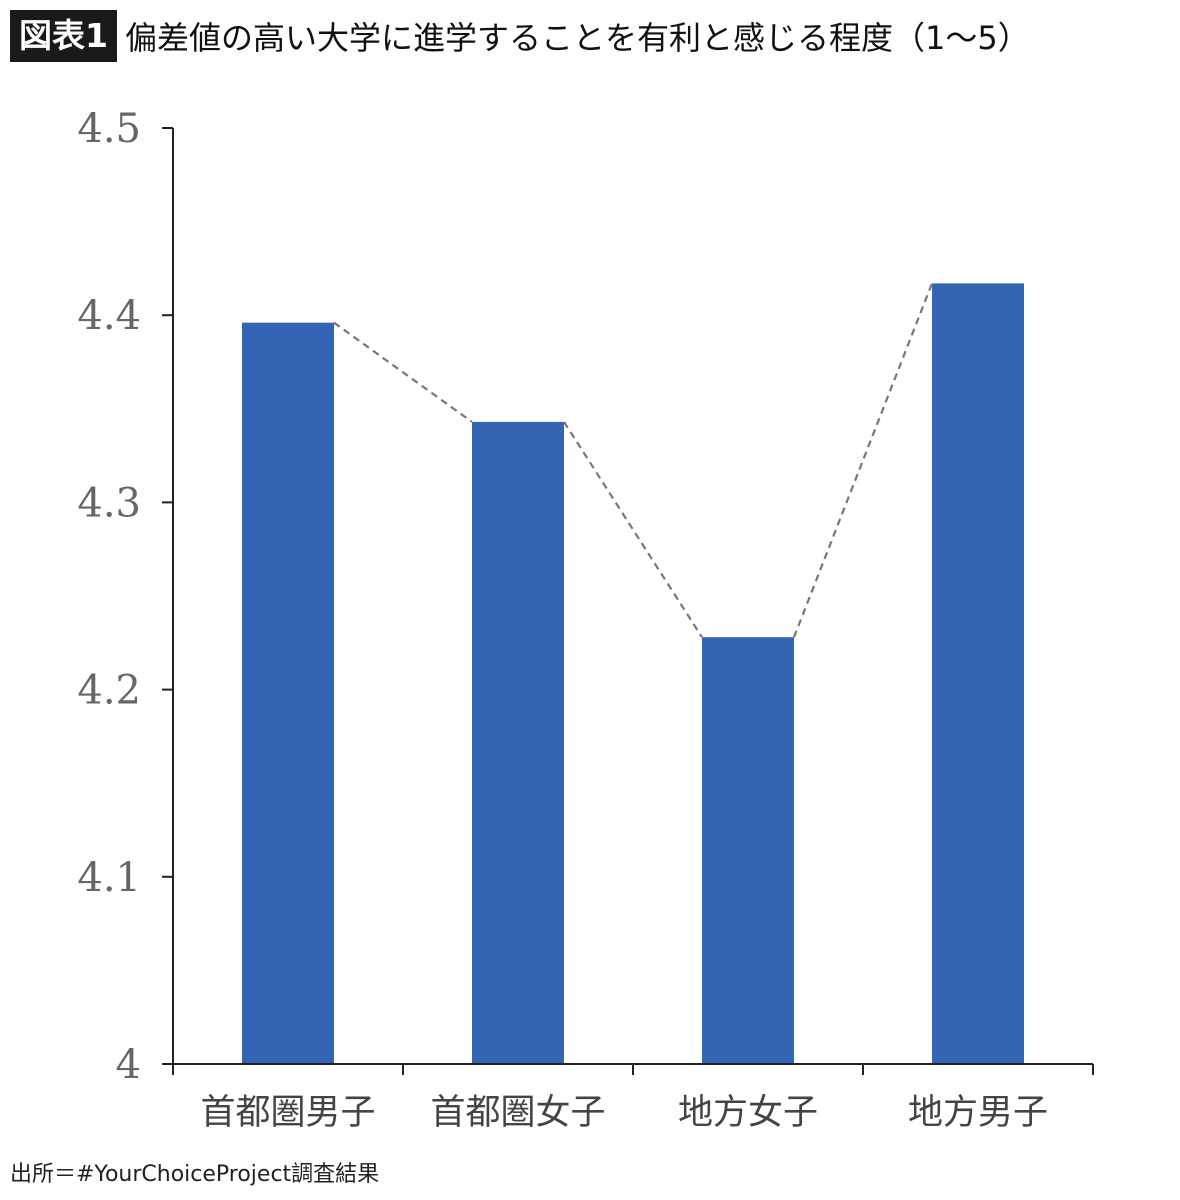  Describe the element at coordinates (287, 1113) in the screenshot. I see `x-category-label-1: 首都圏男子` at that location.